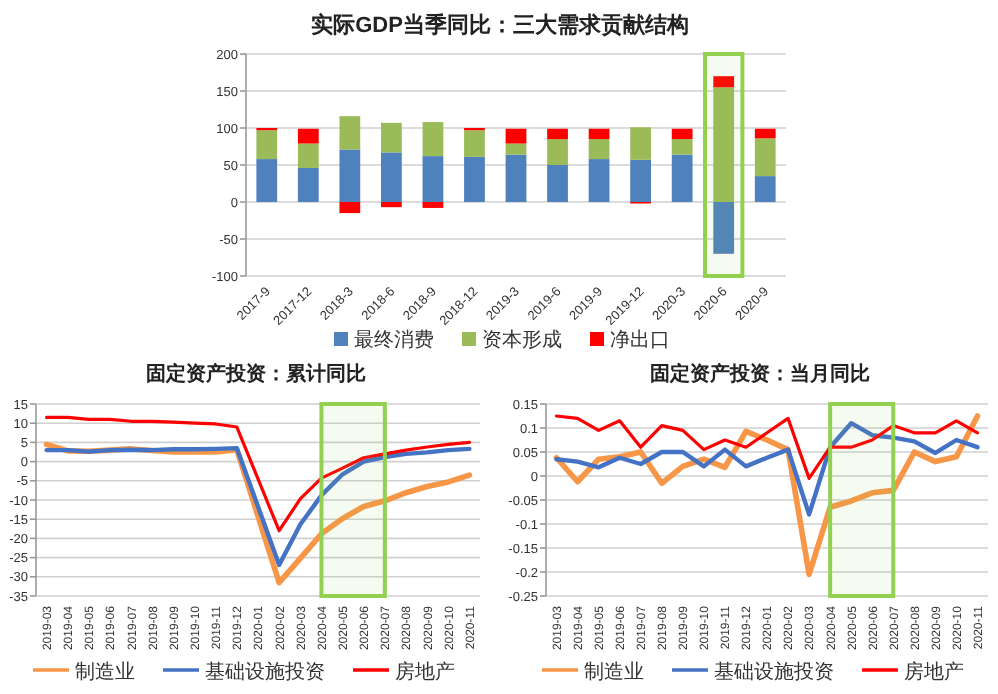  I want to click on chart-title: 固定资产投资：当月同比, so click(760, 374).